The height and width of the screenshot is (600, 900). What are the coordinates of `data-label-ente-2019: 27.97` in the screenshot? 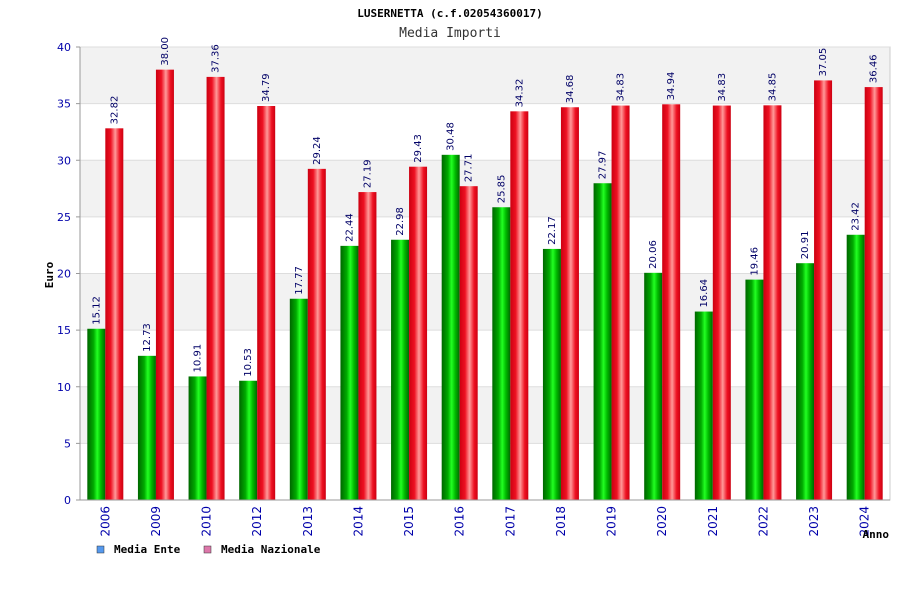 It's located at (603, 165).